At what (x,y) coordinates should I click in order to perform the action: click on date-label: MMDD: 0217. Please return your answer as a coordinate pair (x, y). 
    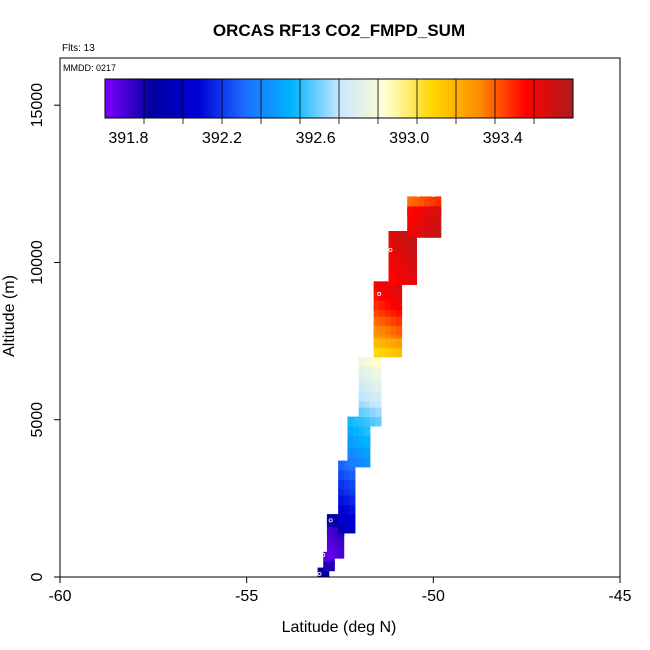
    Looking at the image, I should click on (89, 68).